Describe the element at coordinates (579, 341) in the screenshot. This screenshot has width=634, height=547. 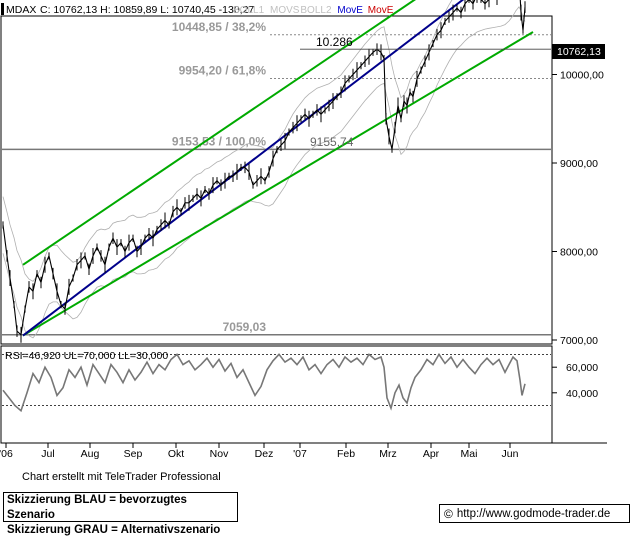
I see `price-tick-label: 7000,00` at that location.